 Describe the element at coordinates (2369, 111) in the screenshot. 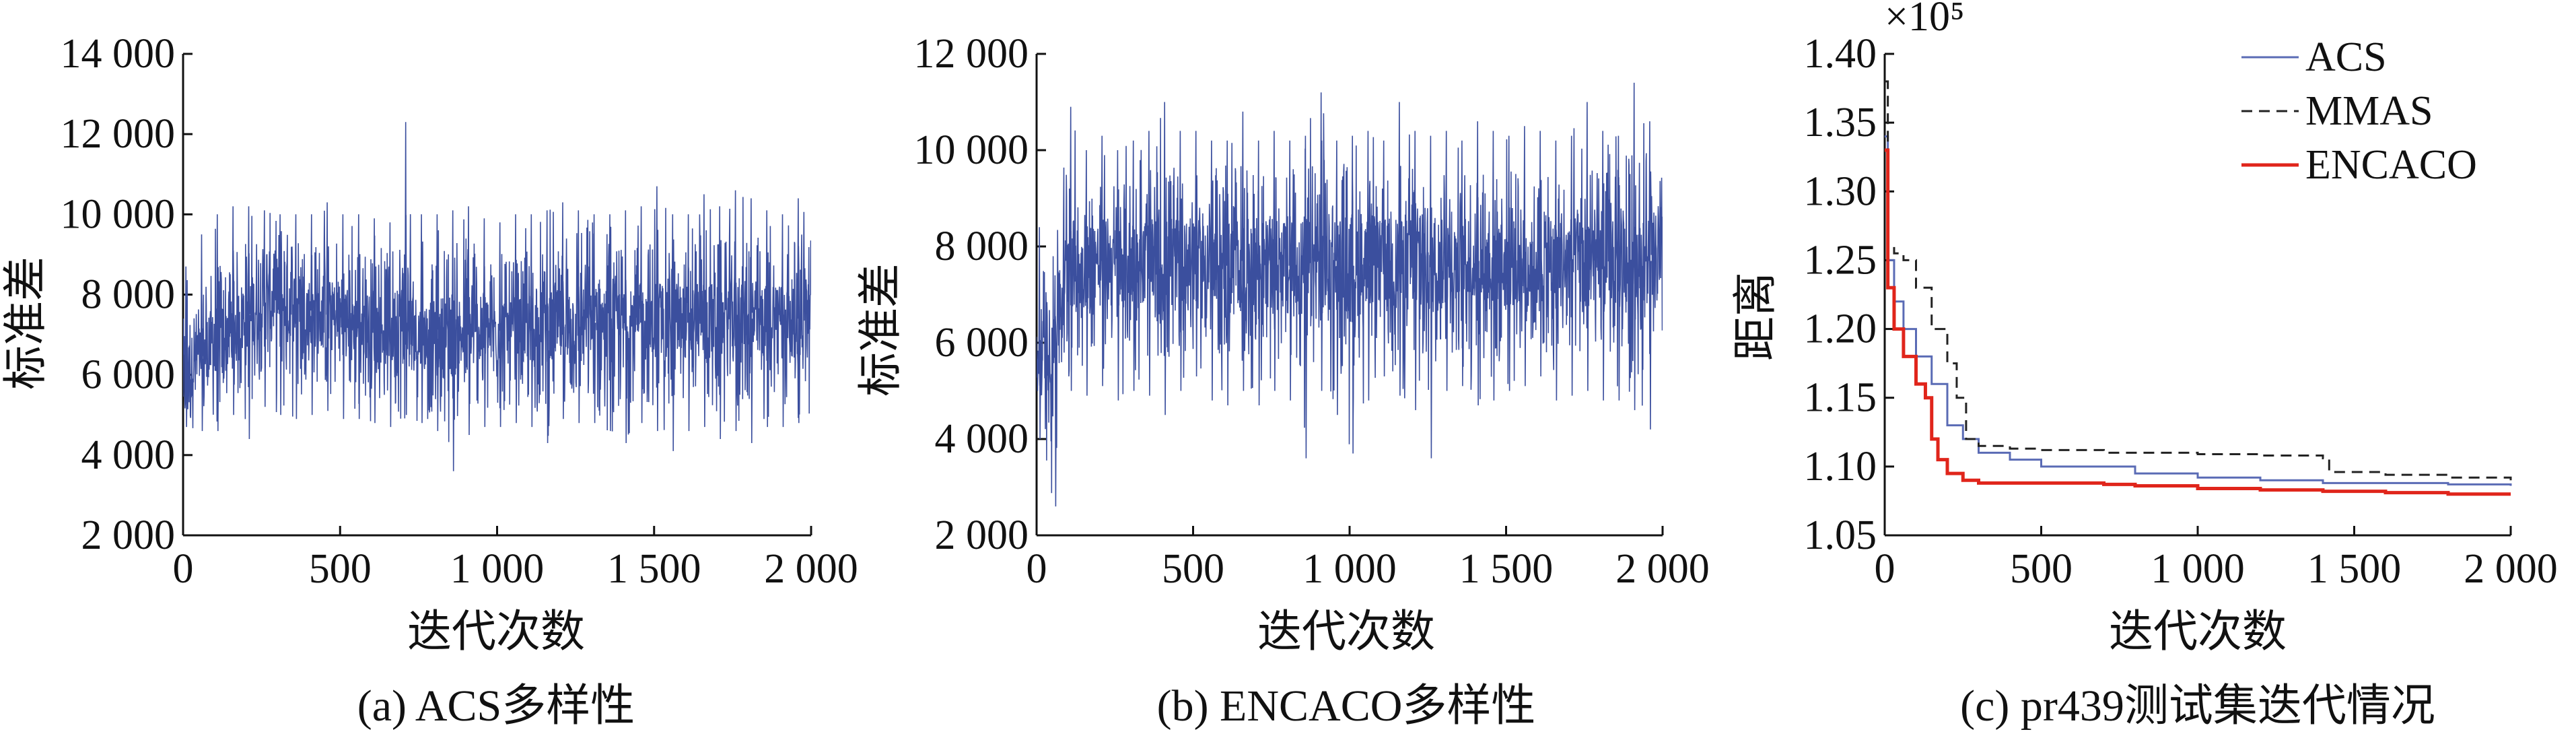

I see `legend-label-mmas: MMAS` at that location.